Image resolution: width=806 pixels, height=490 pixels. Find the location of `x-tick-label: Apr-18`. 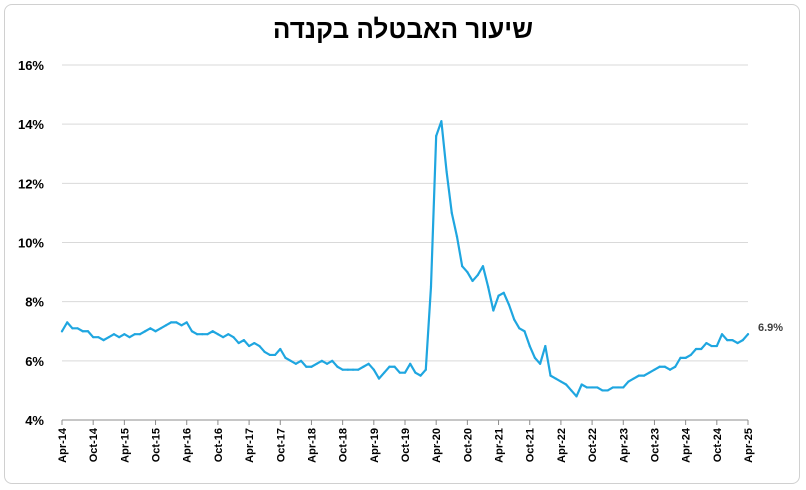

x-tick-label: Apr-18 is located at coordinates (312, 445).